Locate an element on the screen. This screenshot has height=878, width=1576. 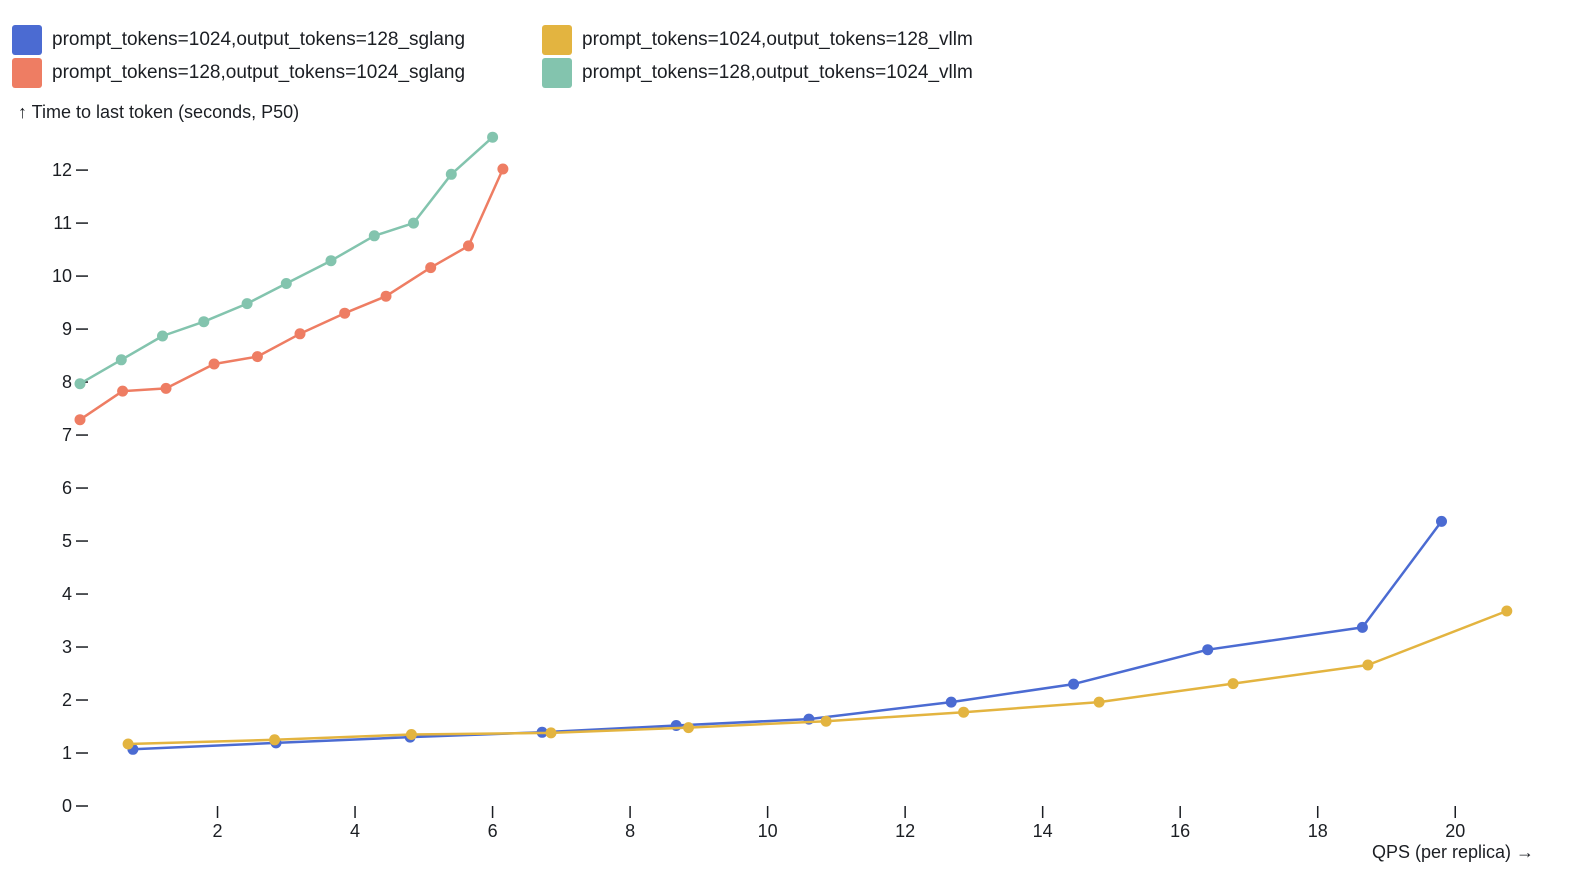
y-axis-label: ↑ Time to last token (seconds, P50) is located at coordinates (158, 112).